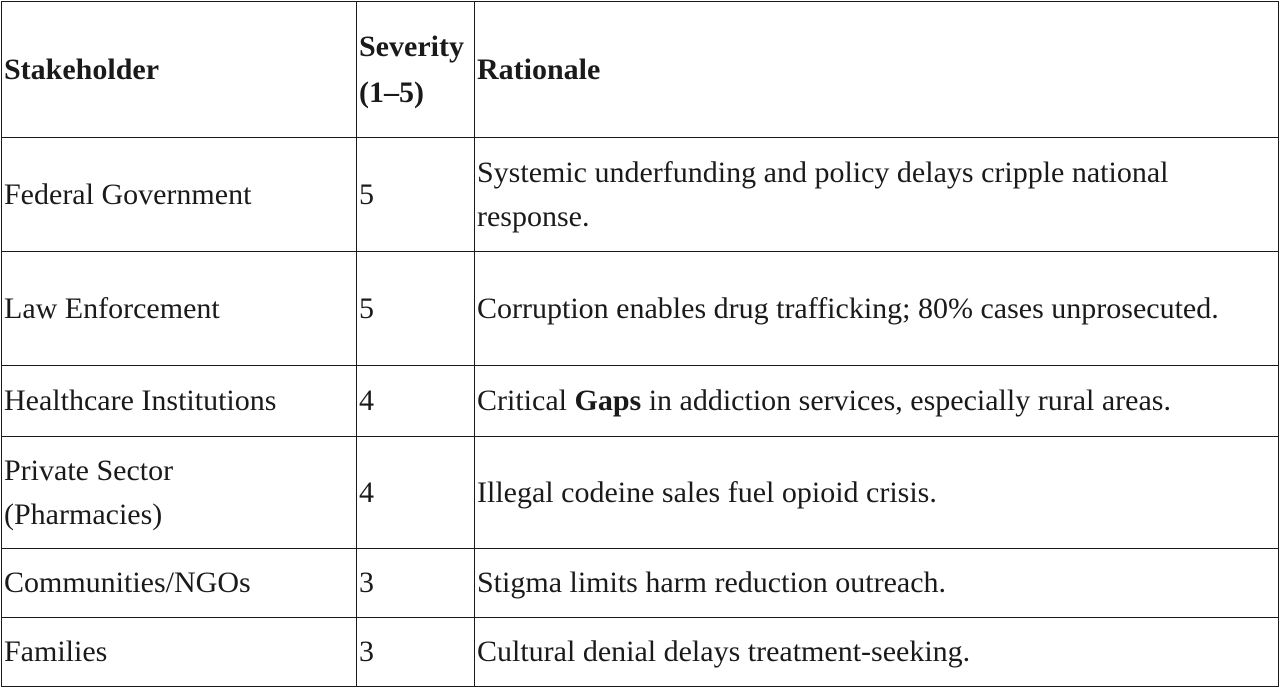 The width and height of the screenshot is (1280, 695). Describe the element at coordinates (179, 652) in the screenshot. I see `stakeholder-cell: Families` at that location.